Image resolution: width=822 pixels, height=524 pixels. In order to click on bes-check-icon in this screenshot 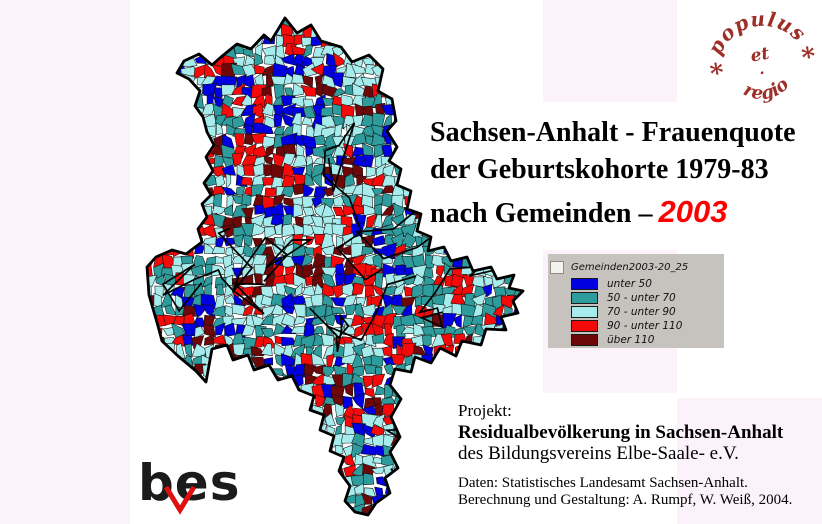, I will do `click(180, 500)`.